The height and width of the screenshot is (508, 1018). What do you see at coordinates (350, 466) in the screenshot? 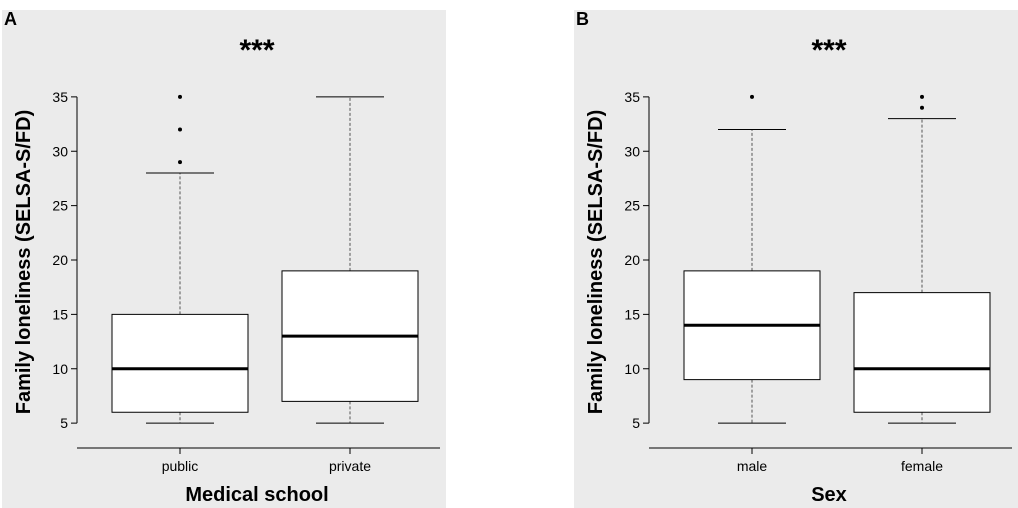
I see `x-tick-label: private` at bounding box center [350, 466].